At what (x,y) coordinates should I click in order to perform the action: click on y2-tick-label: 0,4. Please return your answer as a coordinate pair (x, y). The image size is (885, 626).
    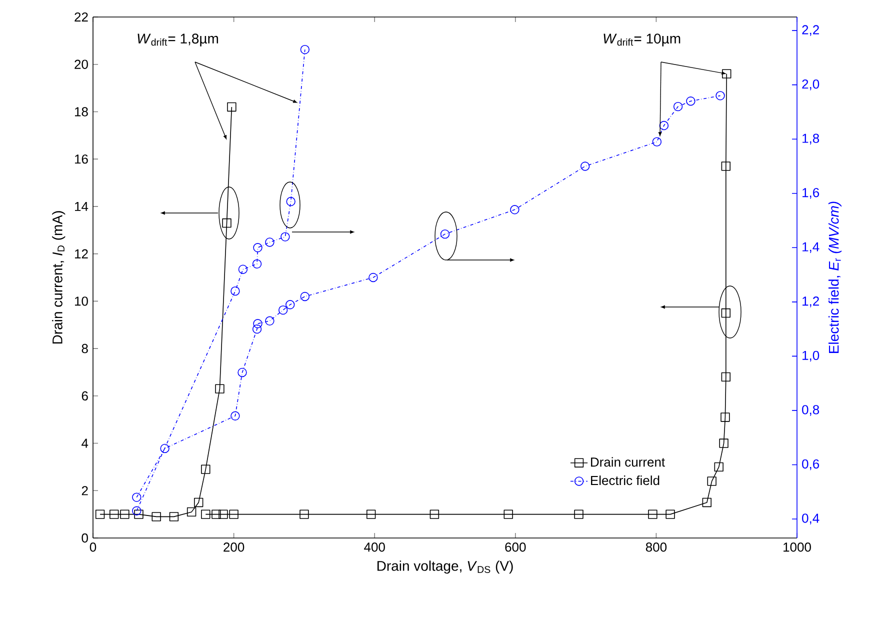
    Looking at the image, I should click on (811, 519).